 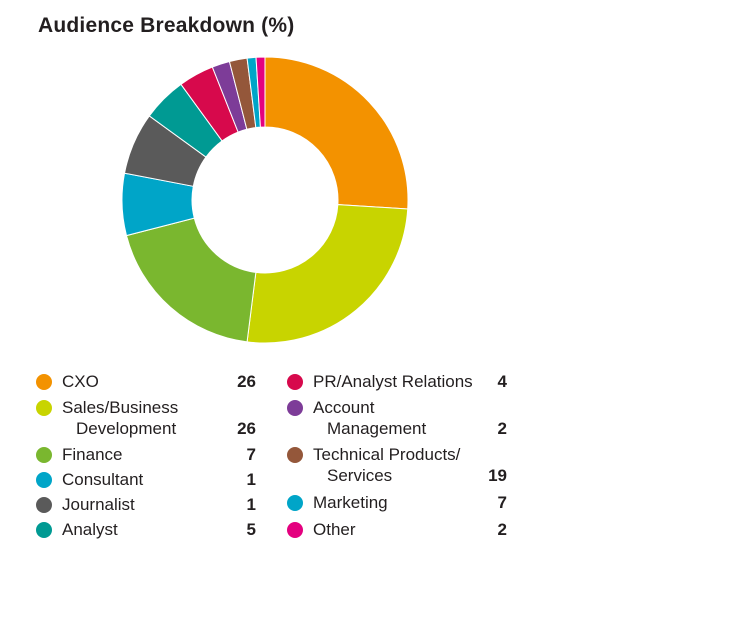 What do you see at coordinates (92, 454) in the screenshot?
I see `legend-label: Finance` at bounding box center [92, 454].